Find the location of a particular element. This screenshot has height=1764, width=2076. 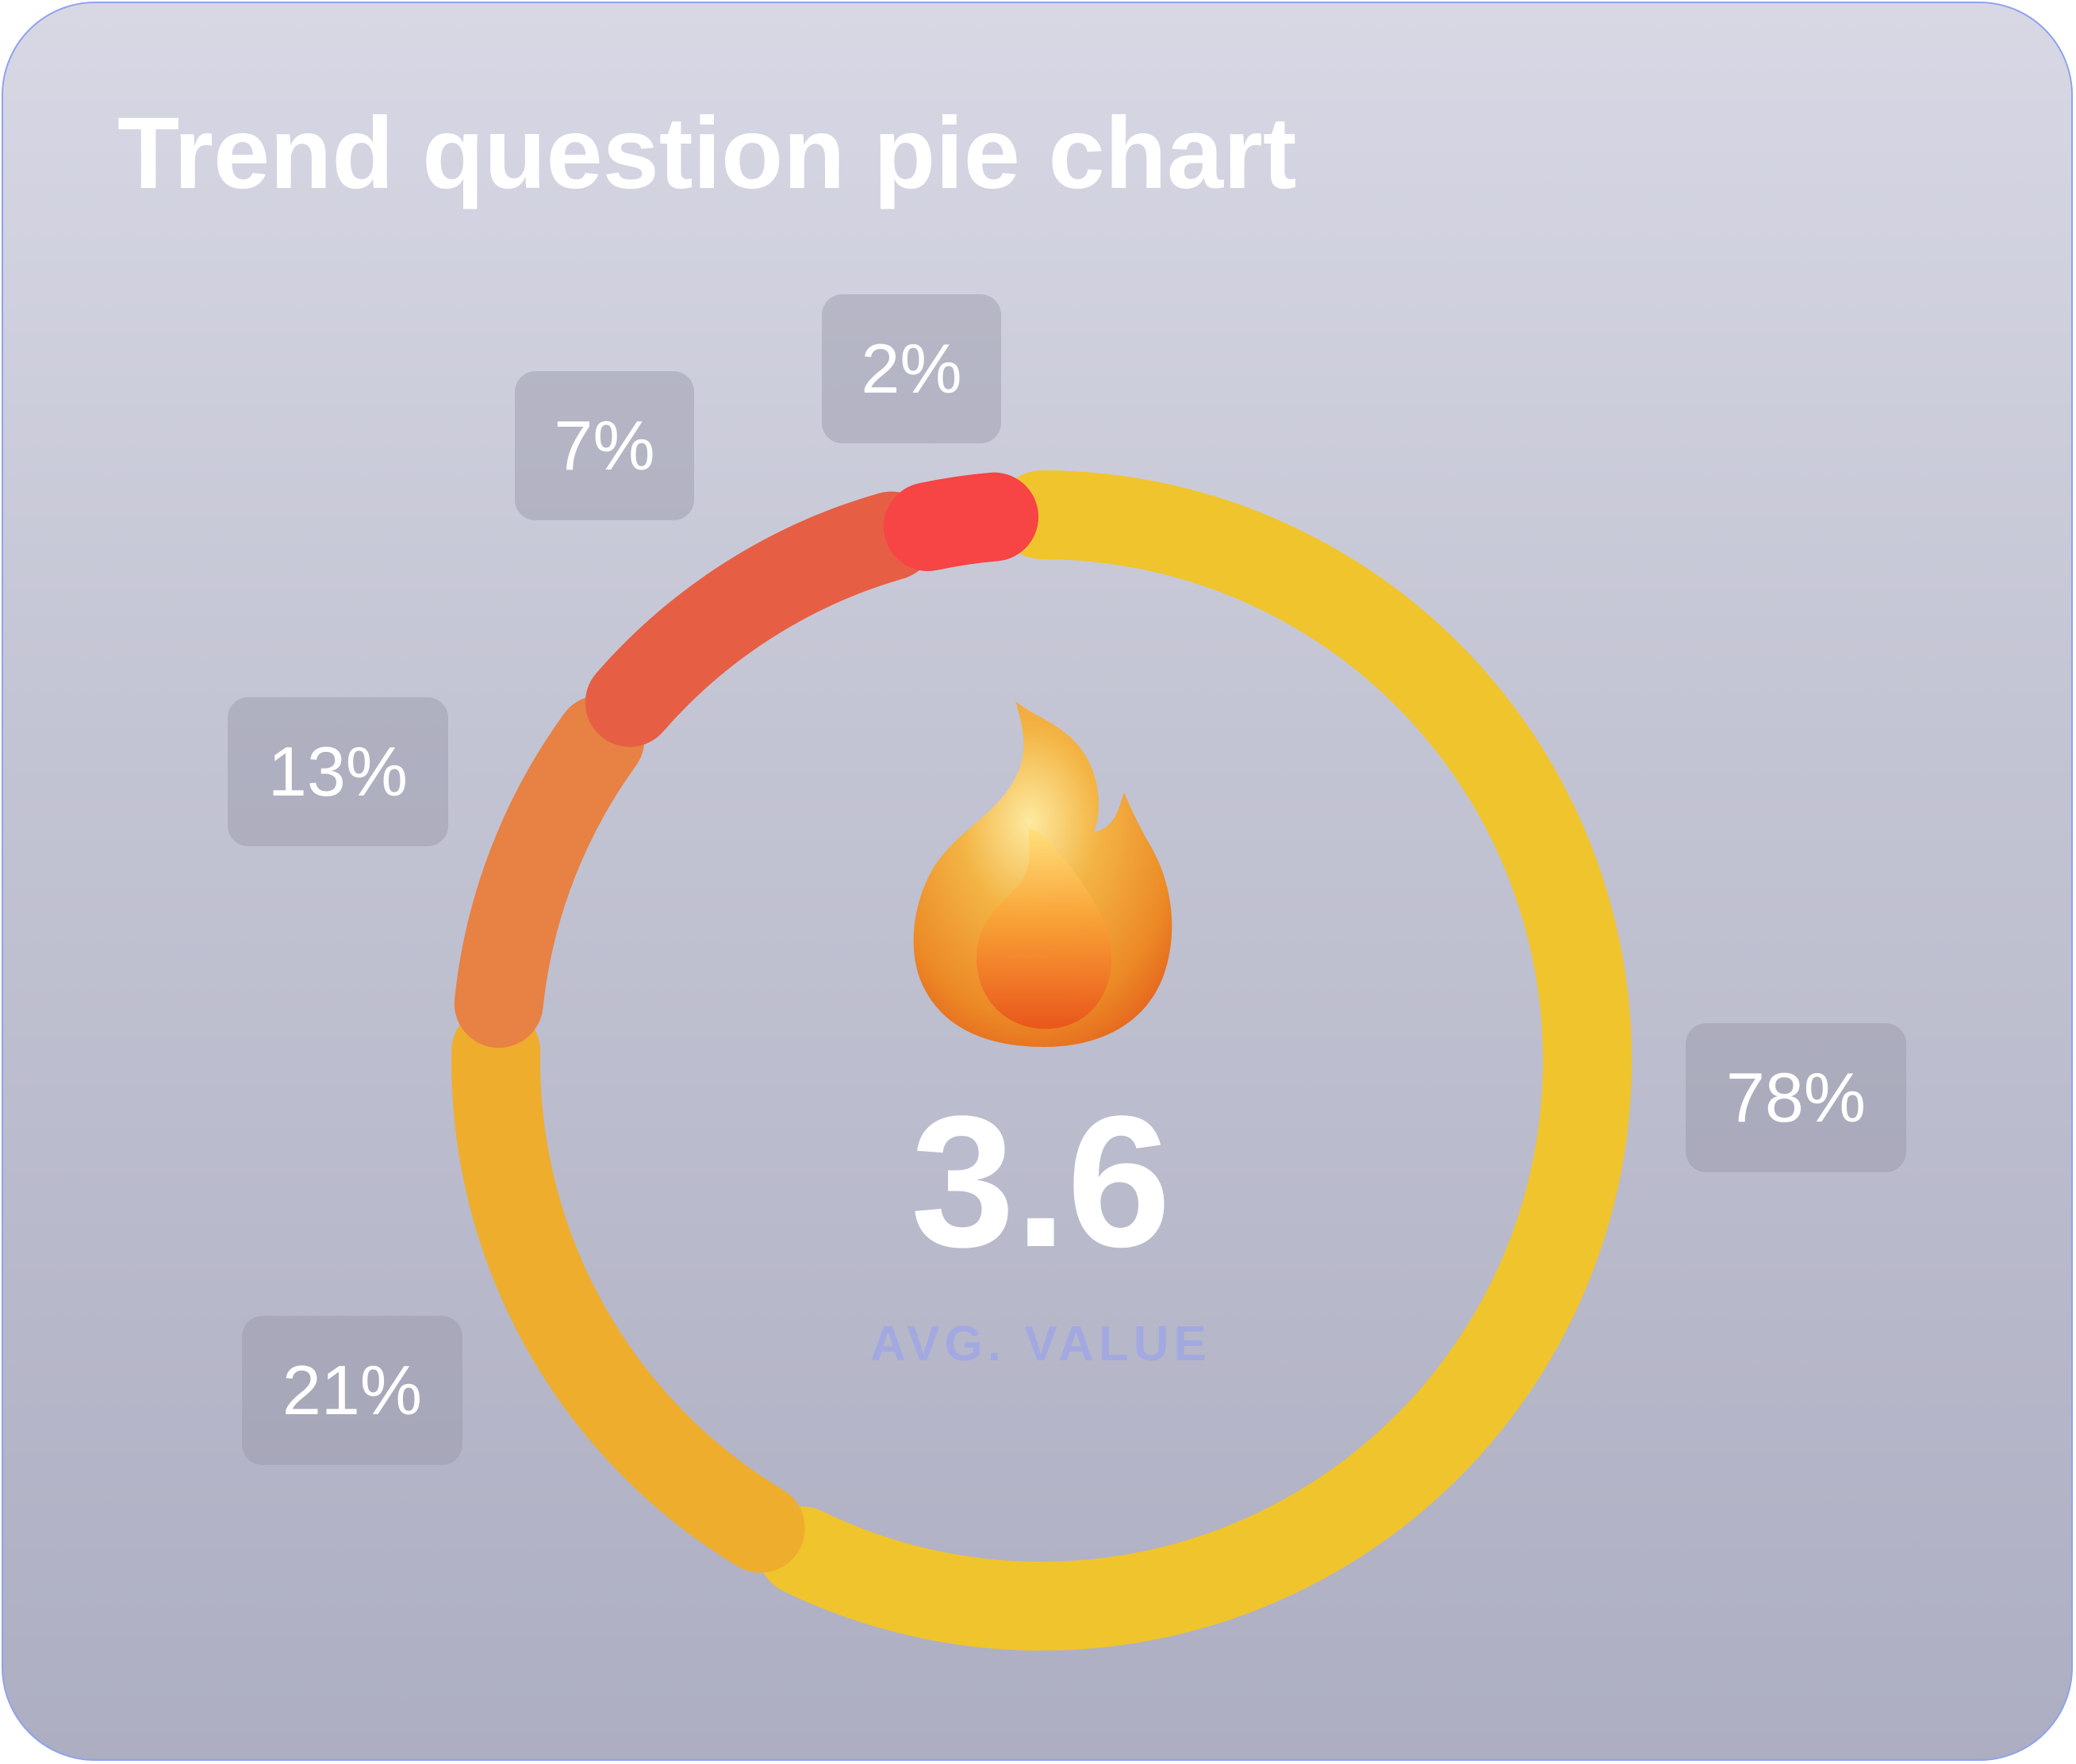

slice-label-21: 21% is located at coordinates (352, 1390).